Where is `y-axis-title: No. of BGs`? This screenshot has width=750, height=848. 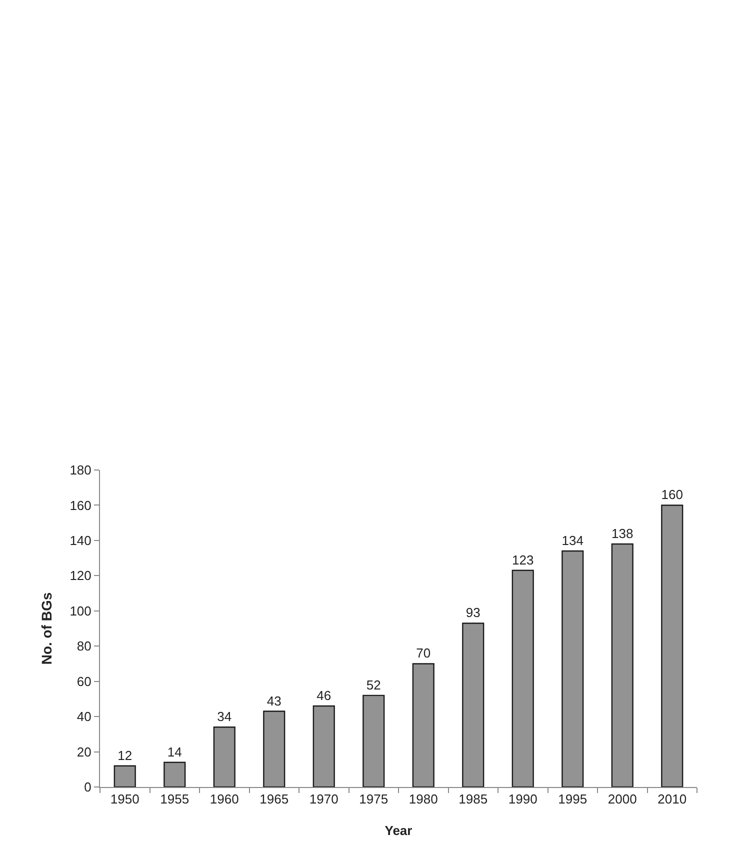 y-axis-title: No. of BGs is located at coordinates (46, 628).